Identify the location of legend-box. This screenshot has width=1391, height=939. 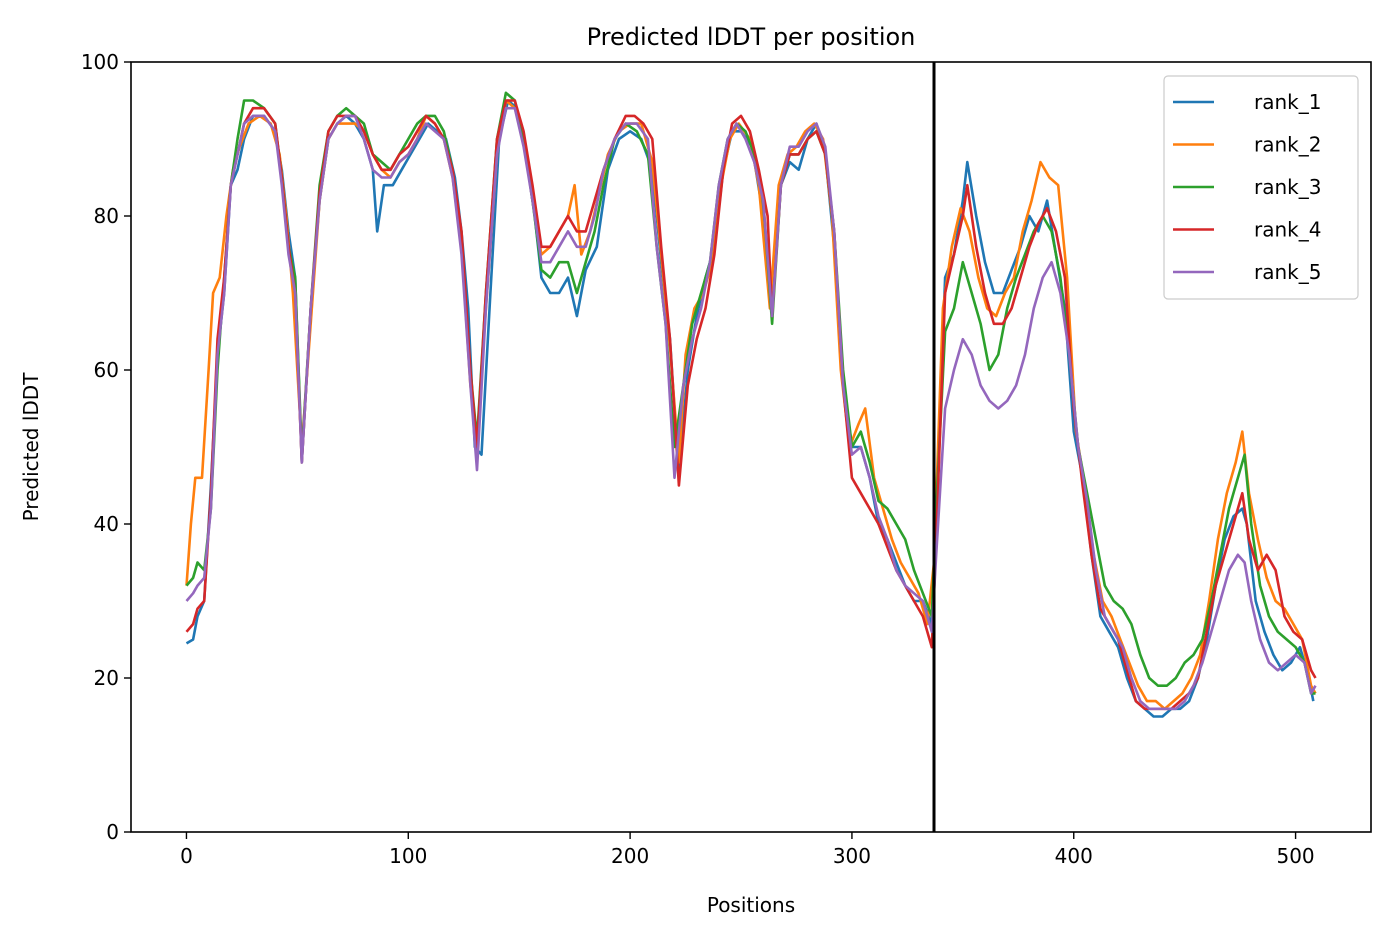
(1261, 187).